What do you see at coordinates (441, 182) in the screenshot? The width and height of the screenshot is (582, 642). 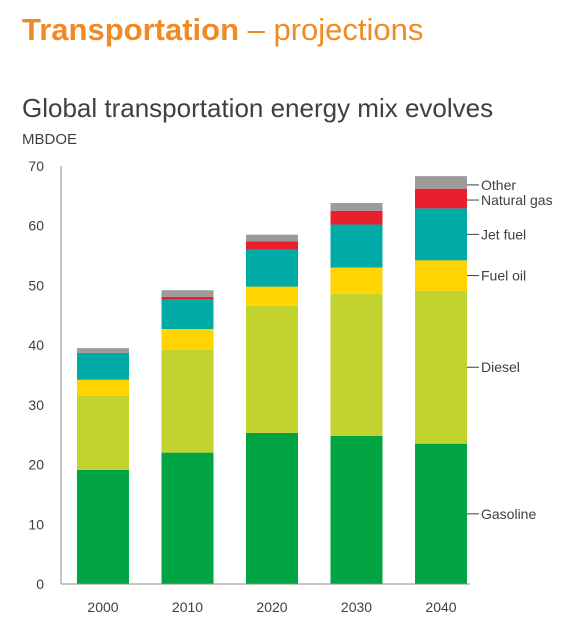 I see `bar-segment-other-2040` at bounding box center [441, 182].